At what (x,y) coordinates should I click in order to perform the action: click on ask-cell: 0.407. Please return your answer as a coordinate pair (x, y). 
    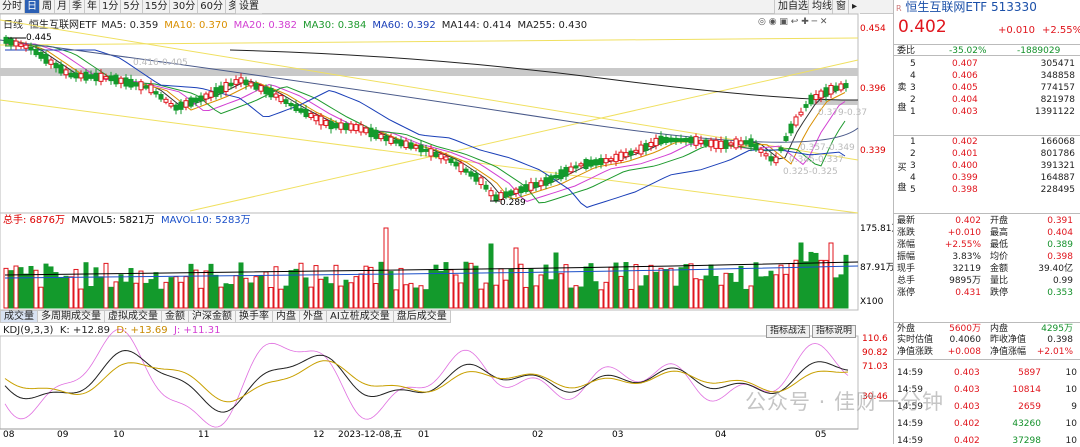
    Looking at the image, I should click on (965, 64).